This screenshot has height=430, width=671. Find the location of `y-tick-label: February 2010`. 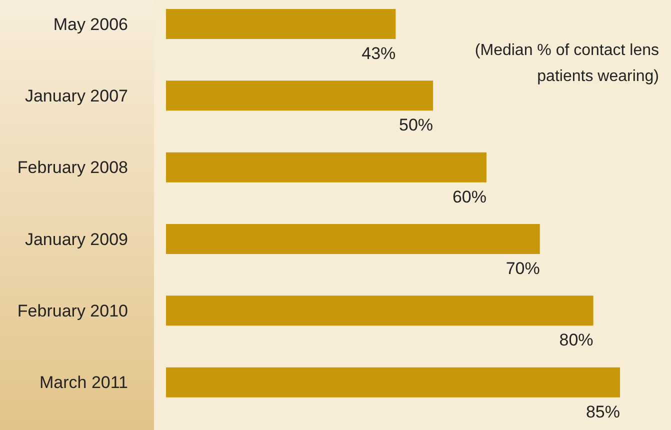

y-tick-label: February 2010 is located at coordinates (72, 311).